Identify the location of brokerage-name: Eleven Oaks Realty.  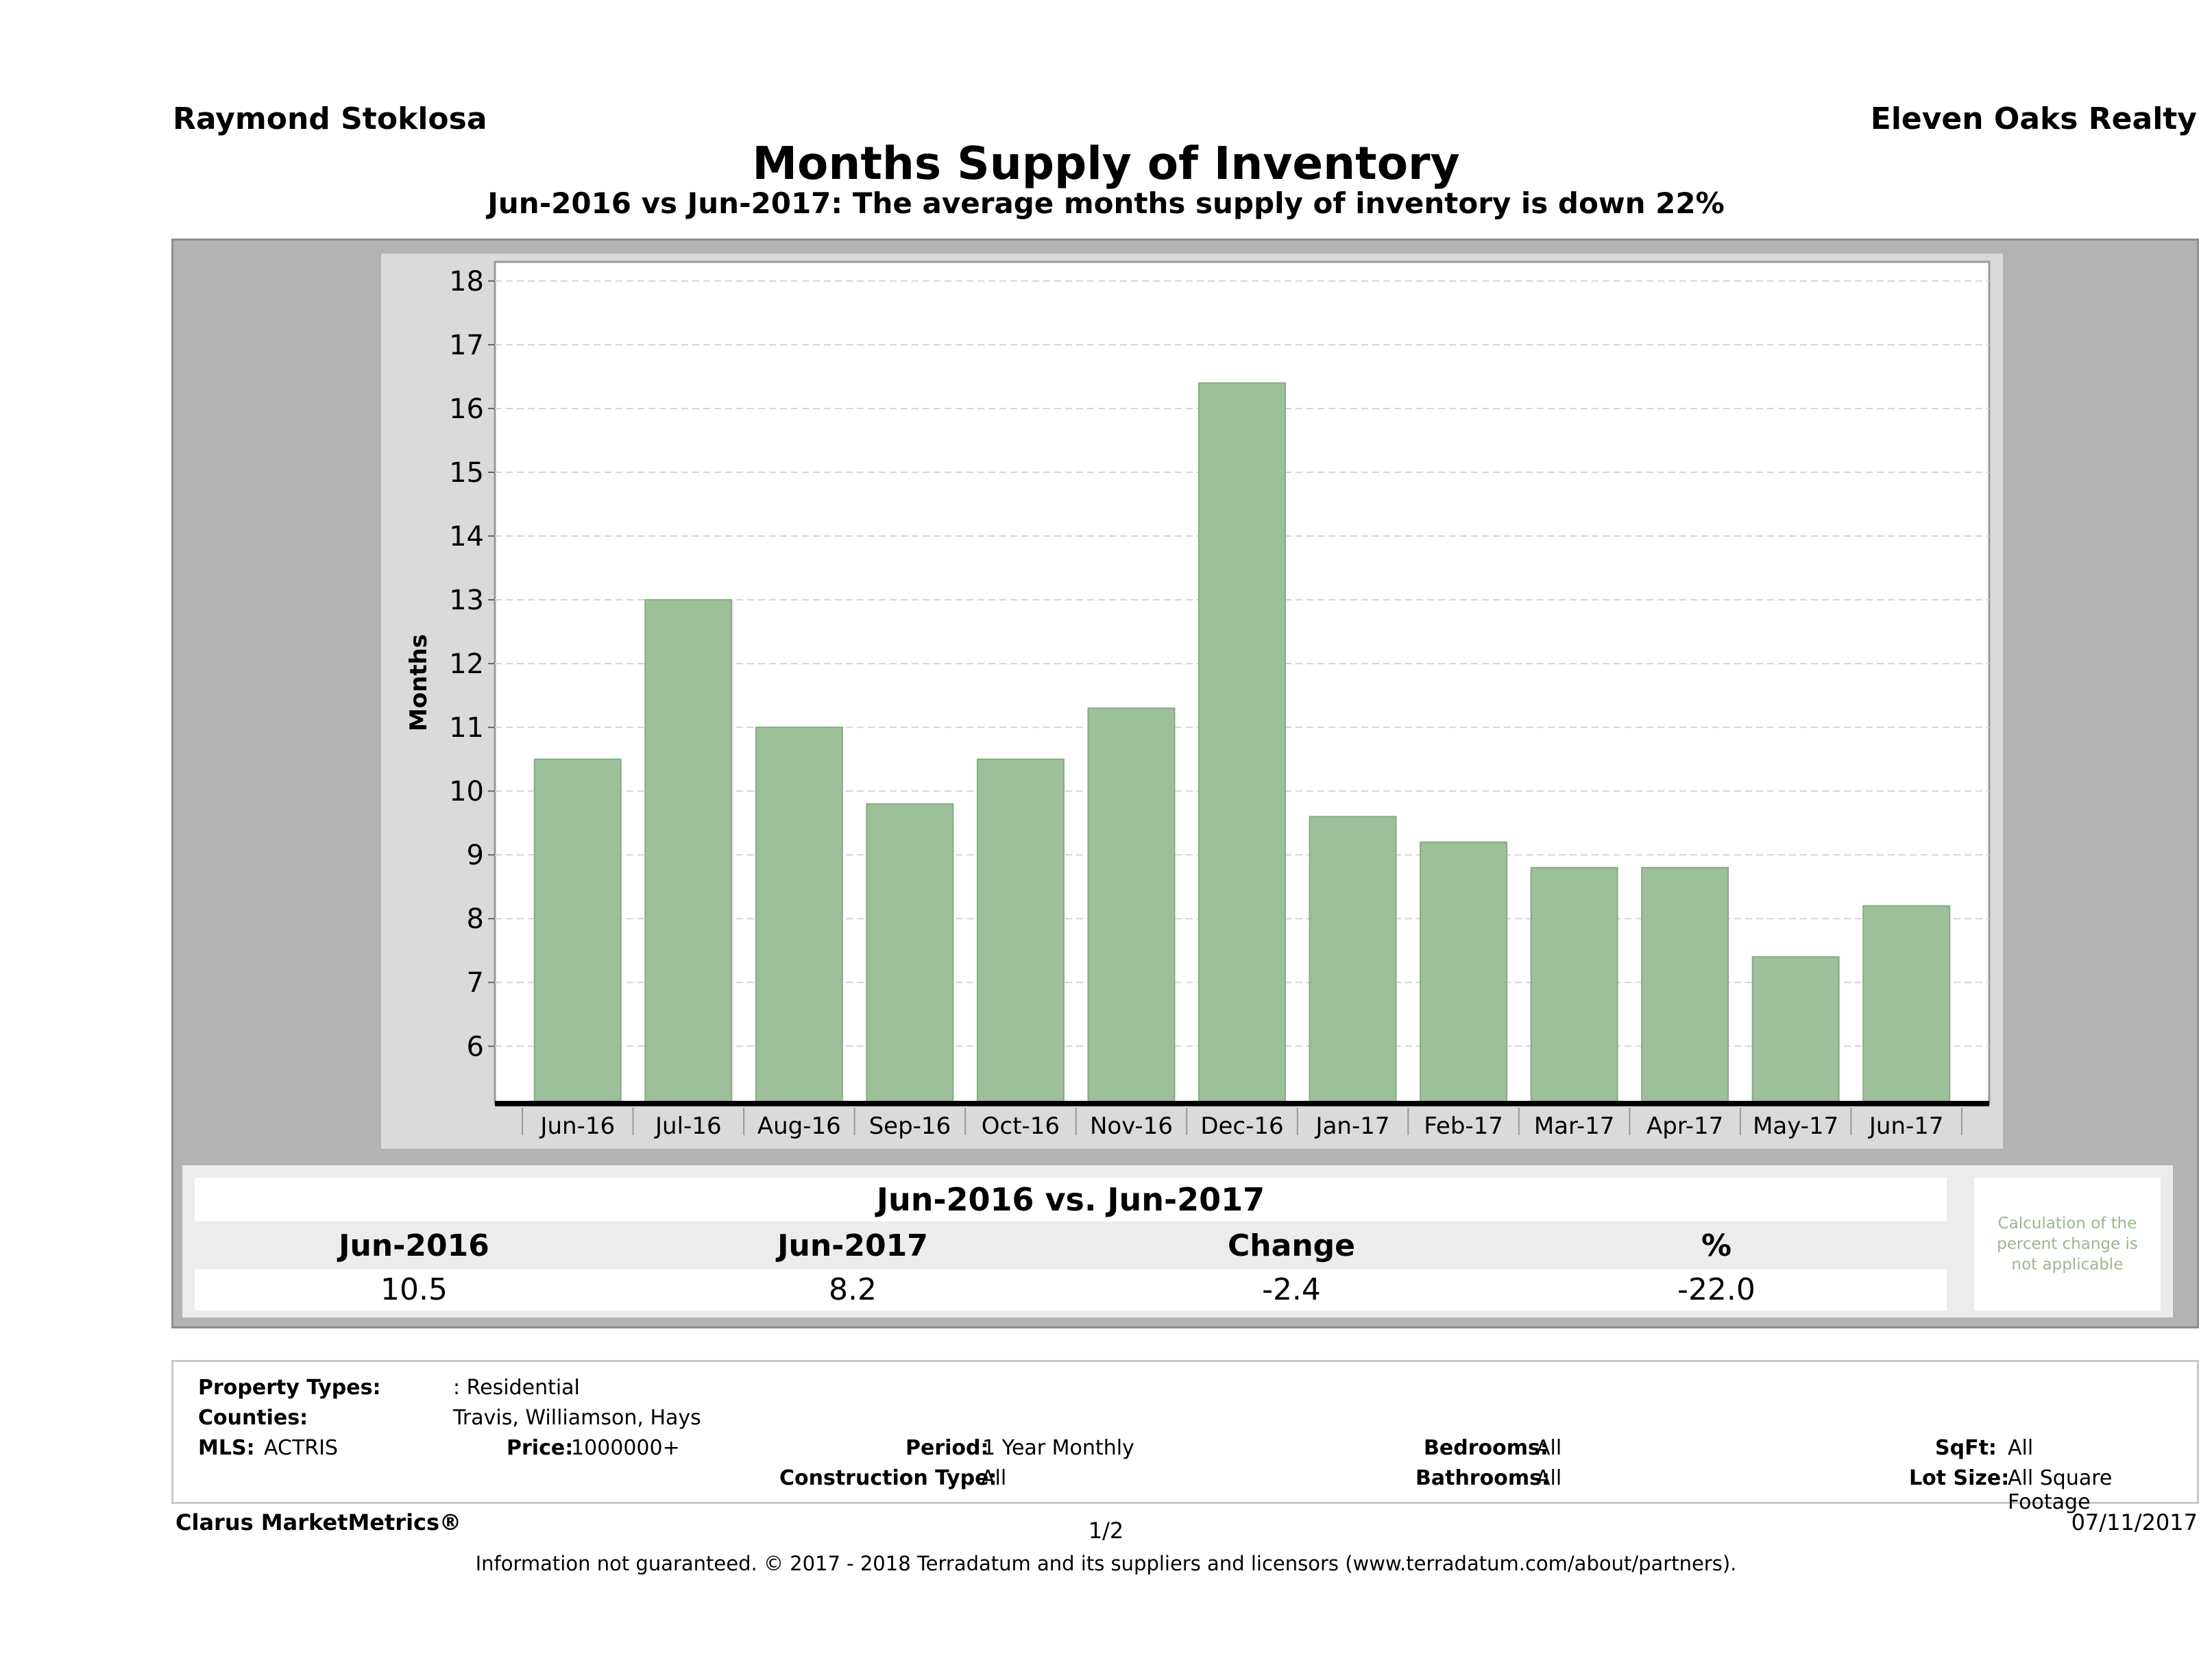
(2034, 118).